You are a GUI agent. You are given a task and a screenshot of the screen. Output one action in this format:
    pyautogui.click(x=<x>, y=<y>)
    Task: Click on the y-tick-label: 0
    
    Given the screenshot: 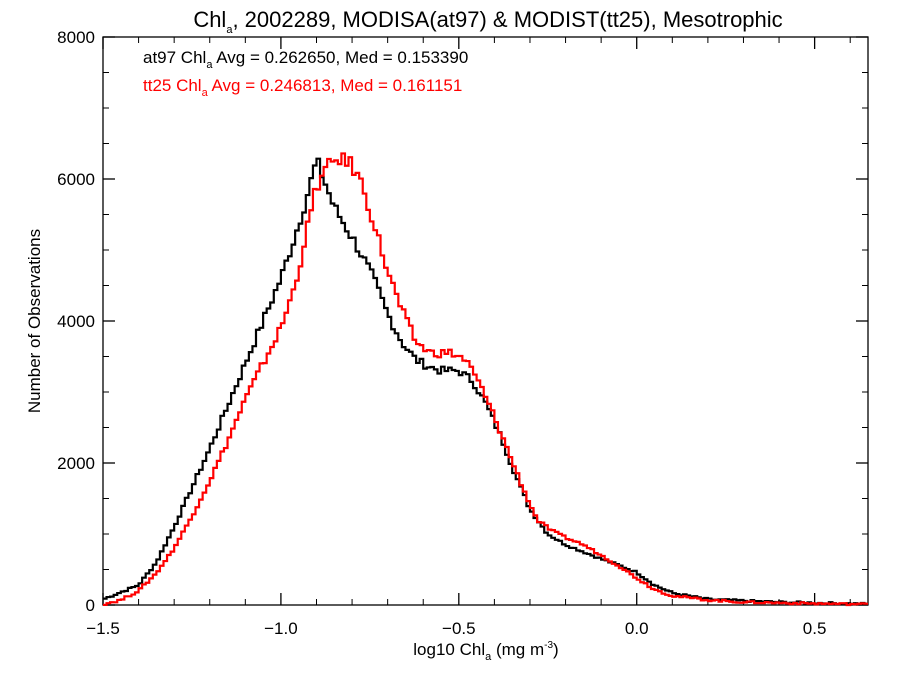 What is the action you would take?
    pyautogui.click(x=90, y=605)
    